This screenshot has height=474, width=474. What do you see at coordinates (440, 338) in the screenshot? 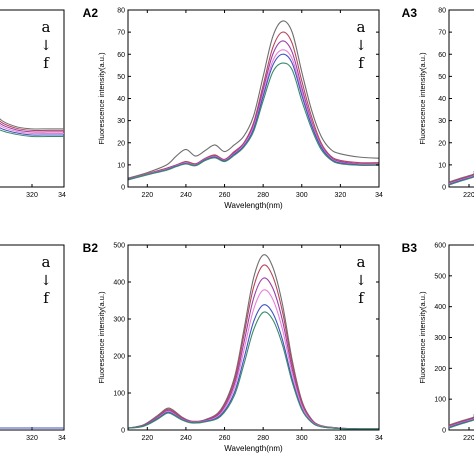
I see `y-tick-label: 300` at bounding box center [440, 338].